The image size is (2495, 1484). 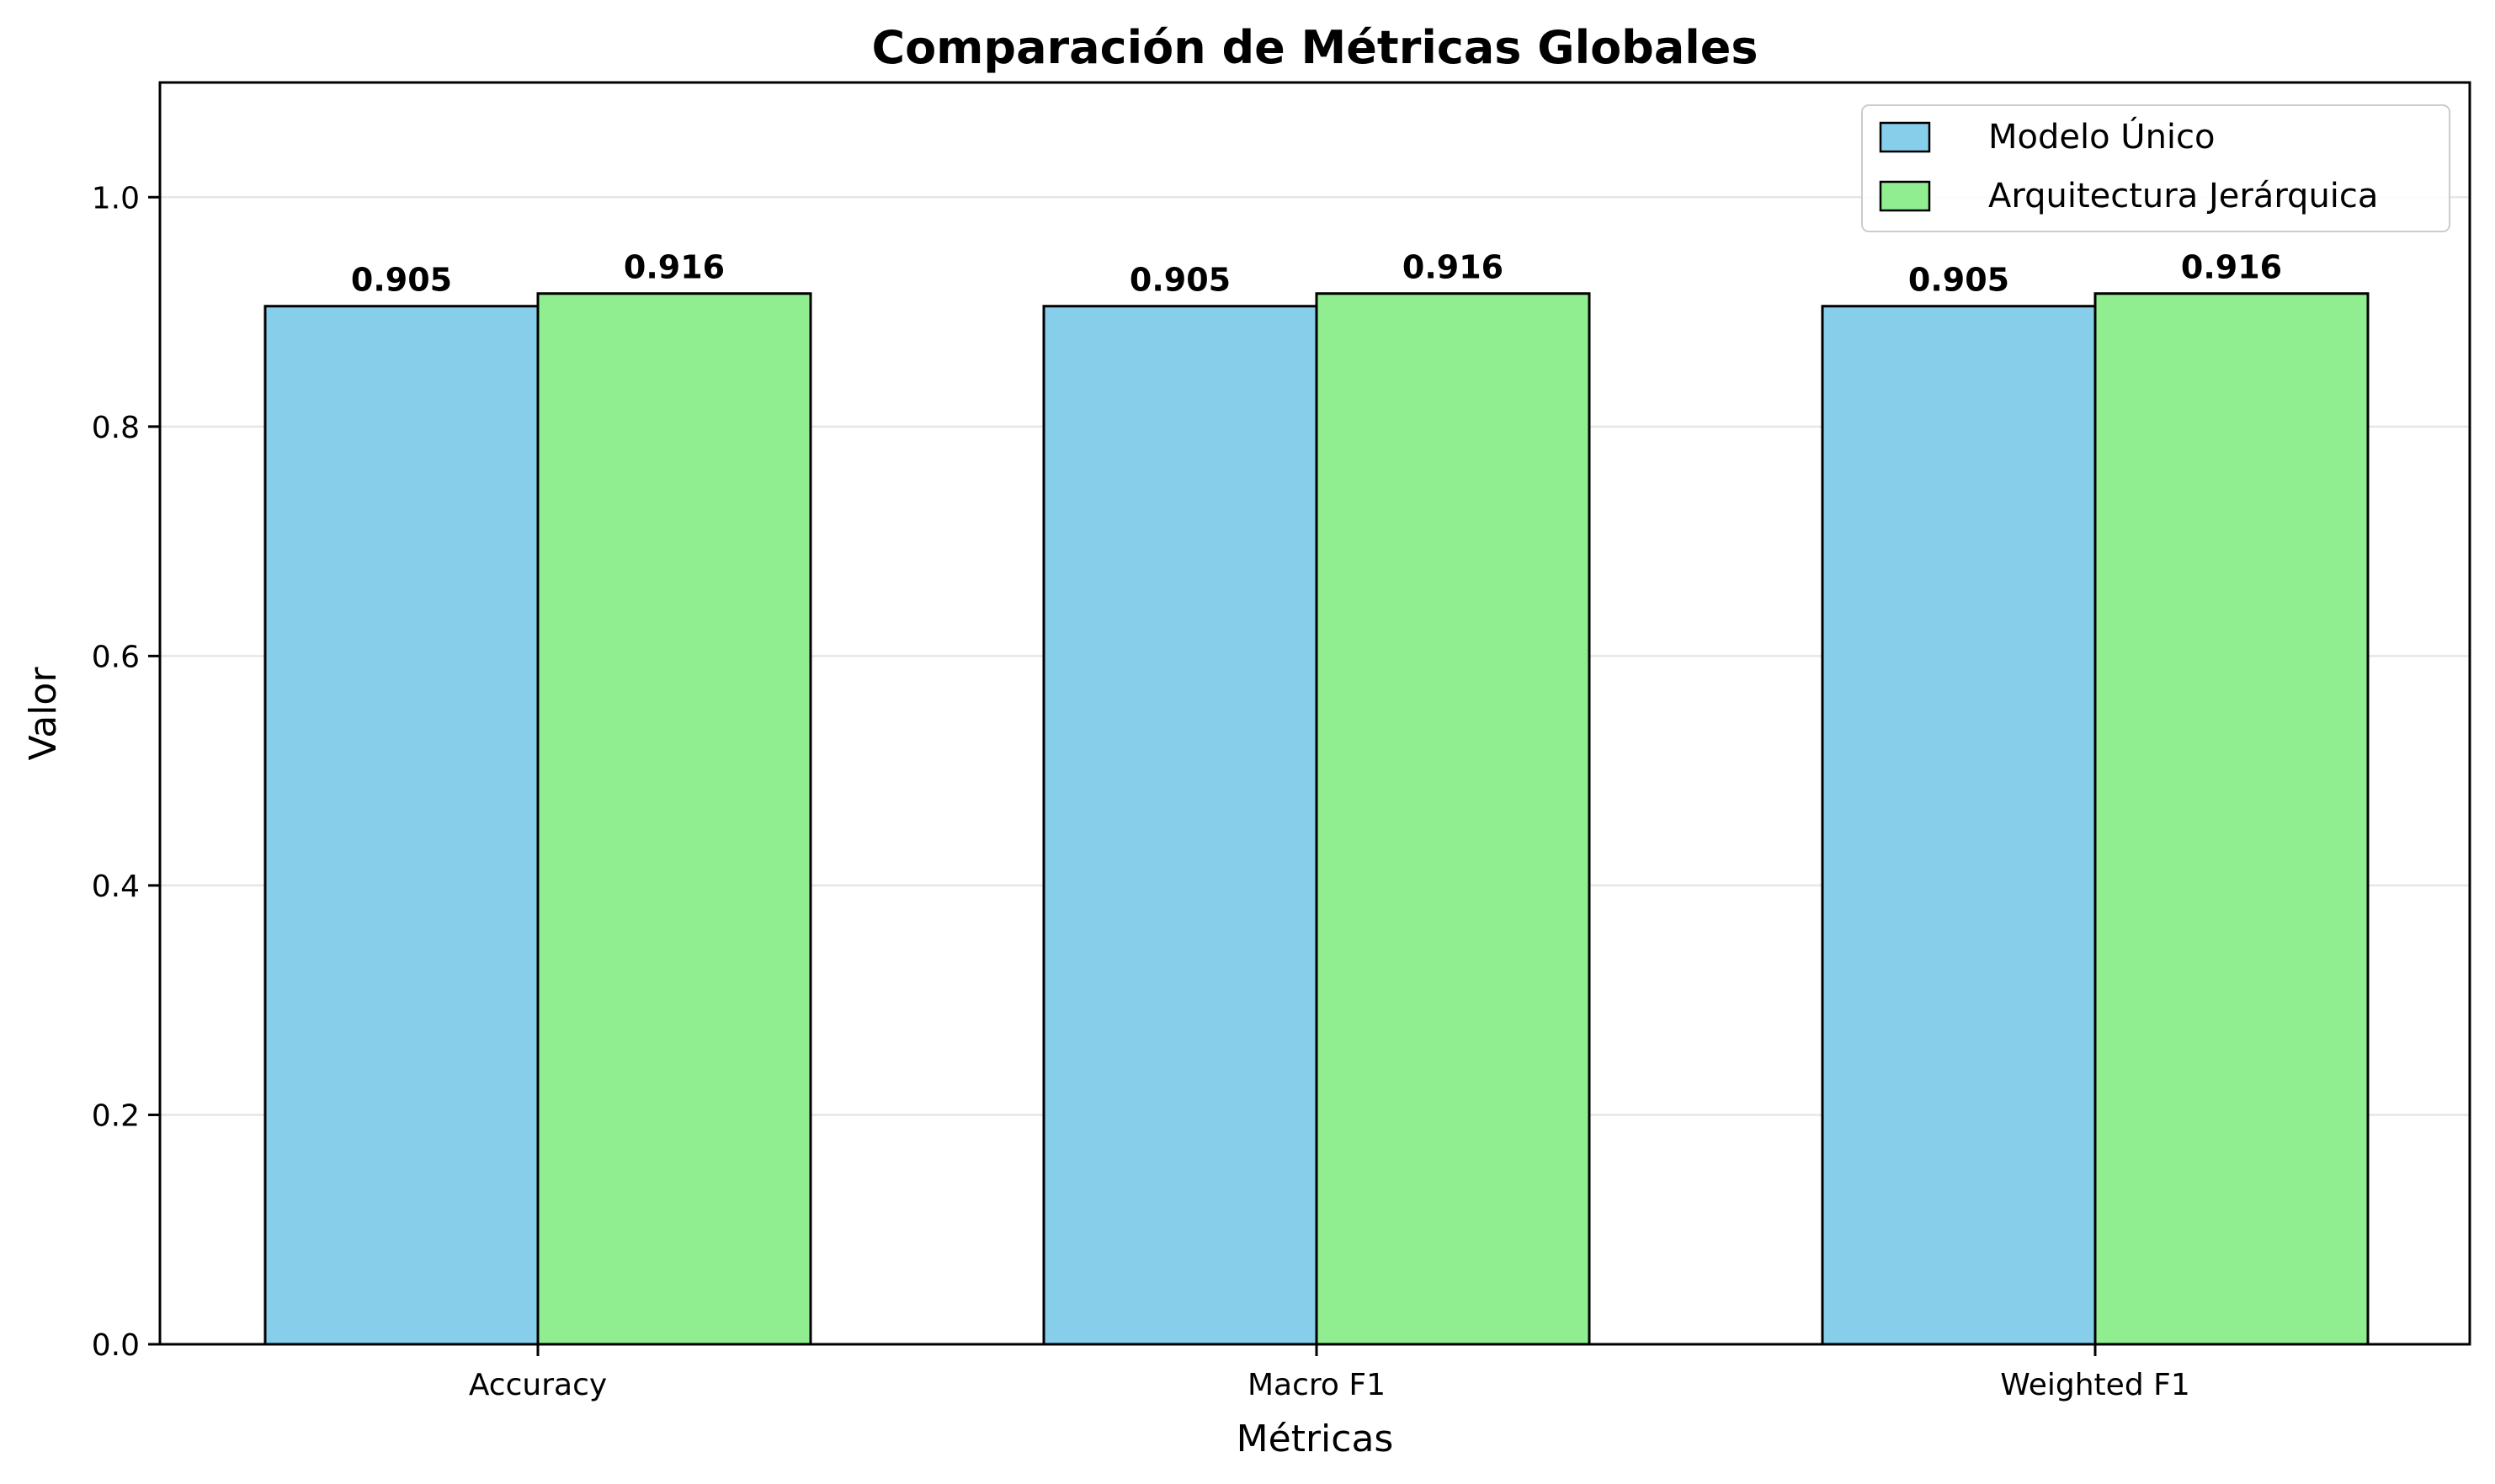 What do you see at coordinates (116, 428) in the screenshot?
I see `y-tick-label: 0.8` at bounding box center [116, 428].